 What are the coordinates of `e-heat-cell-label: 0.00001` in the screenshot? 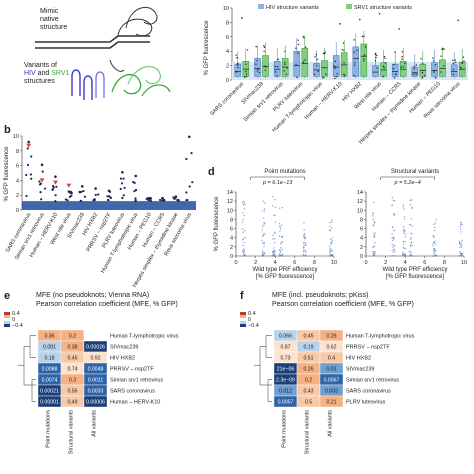 It's located at (49, 403).